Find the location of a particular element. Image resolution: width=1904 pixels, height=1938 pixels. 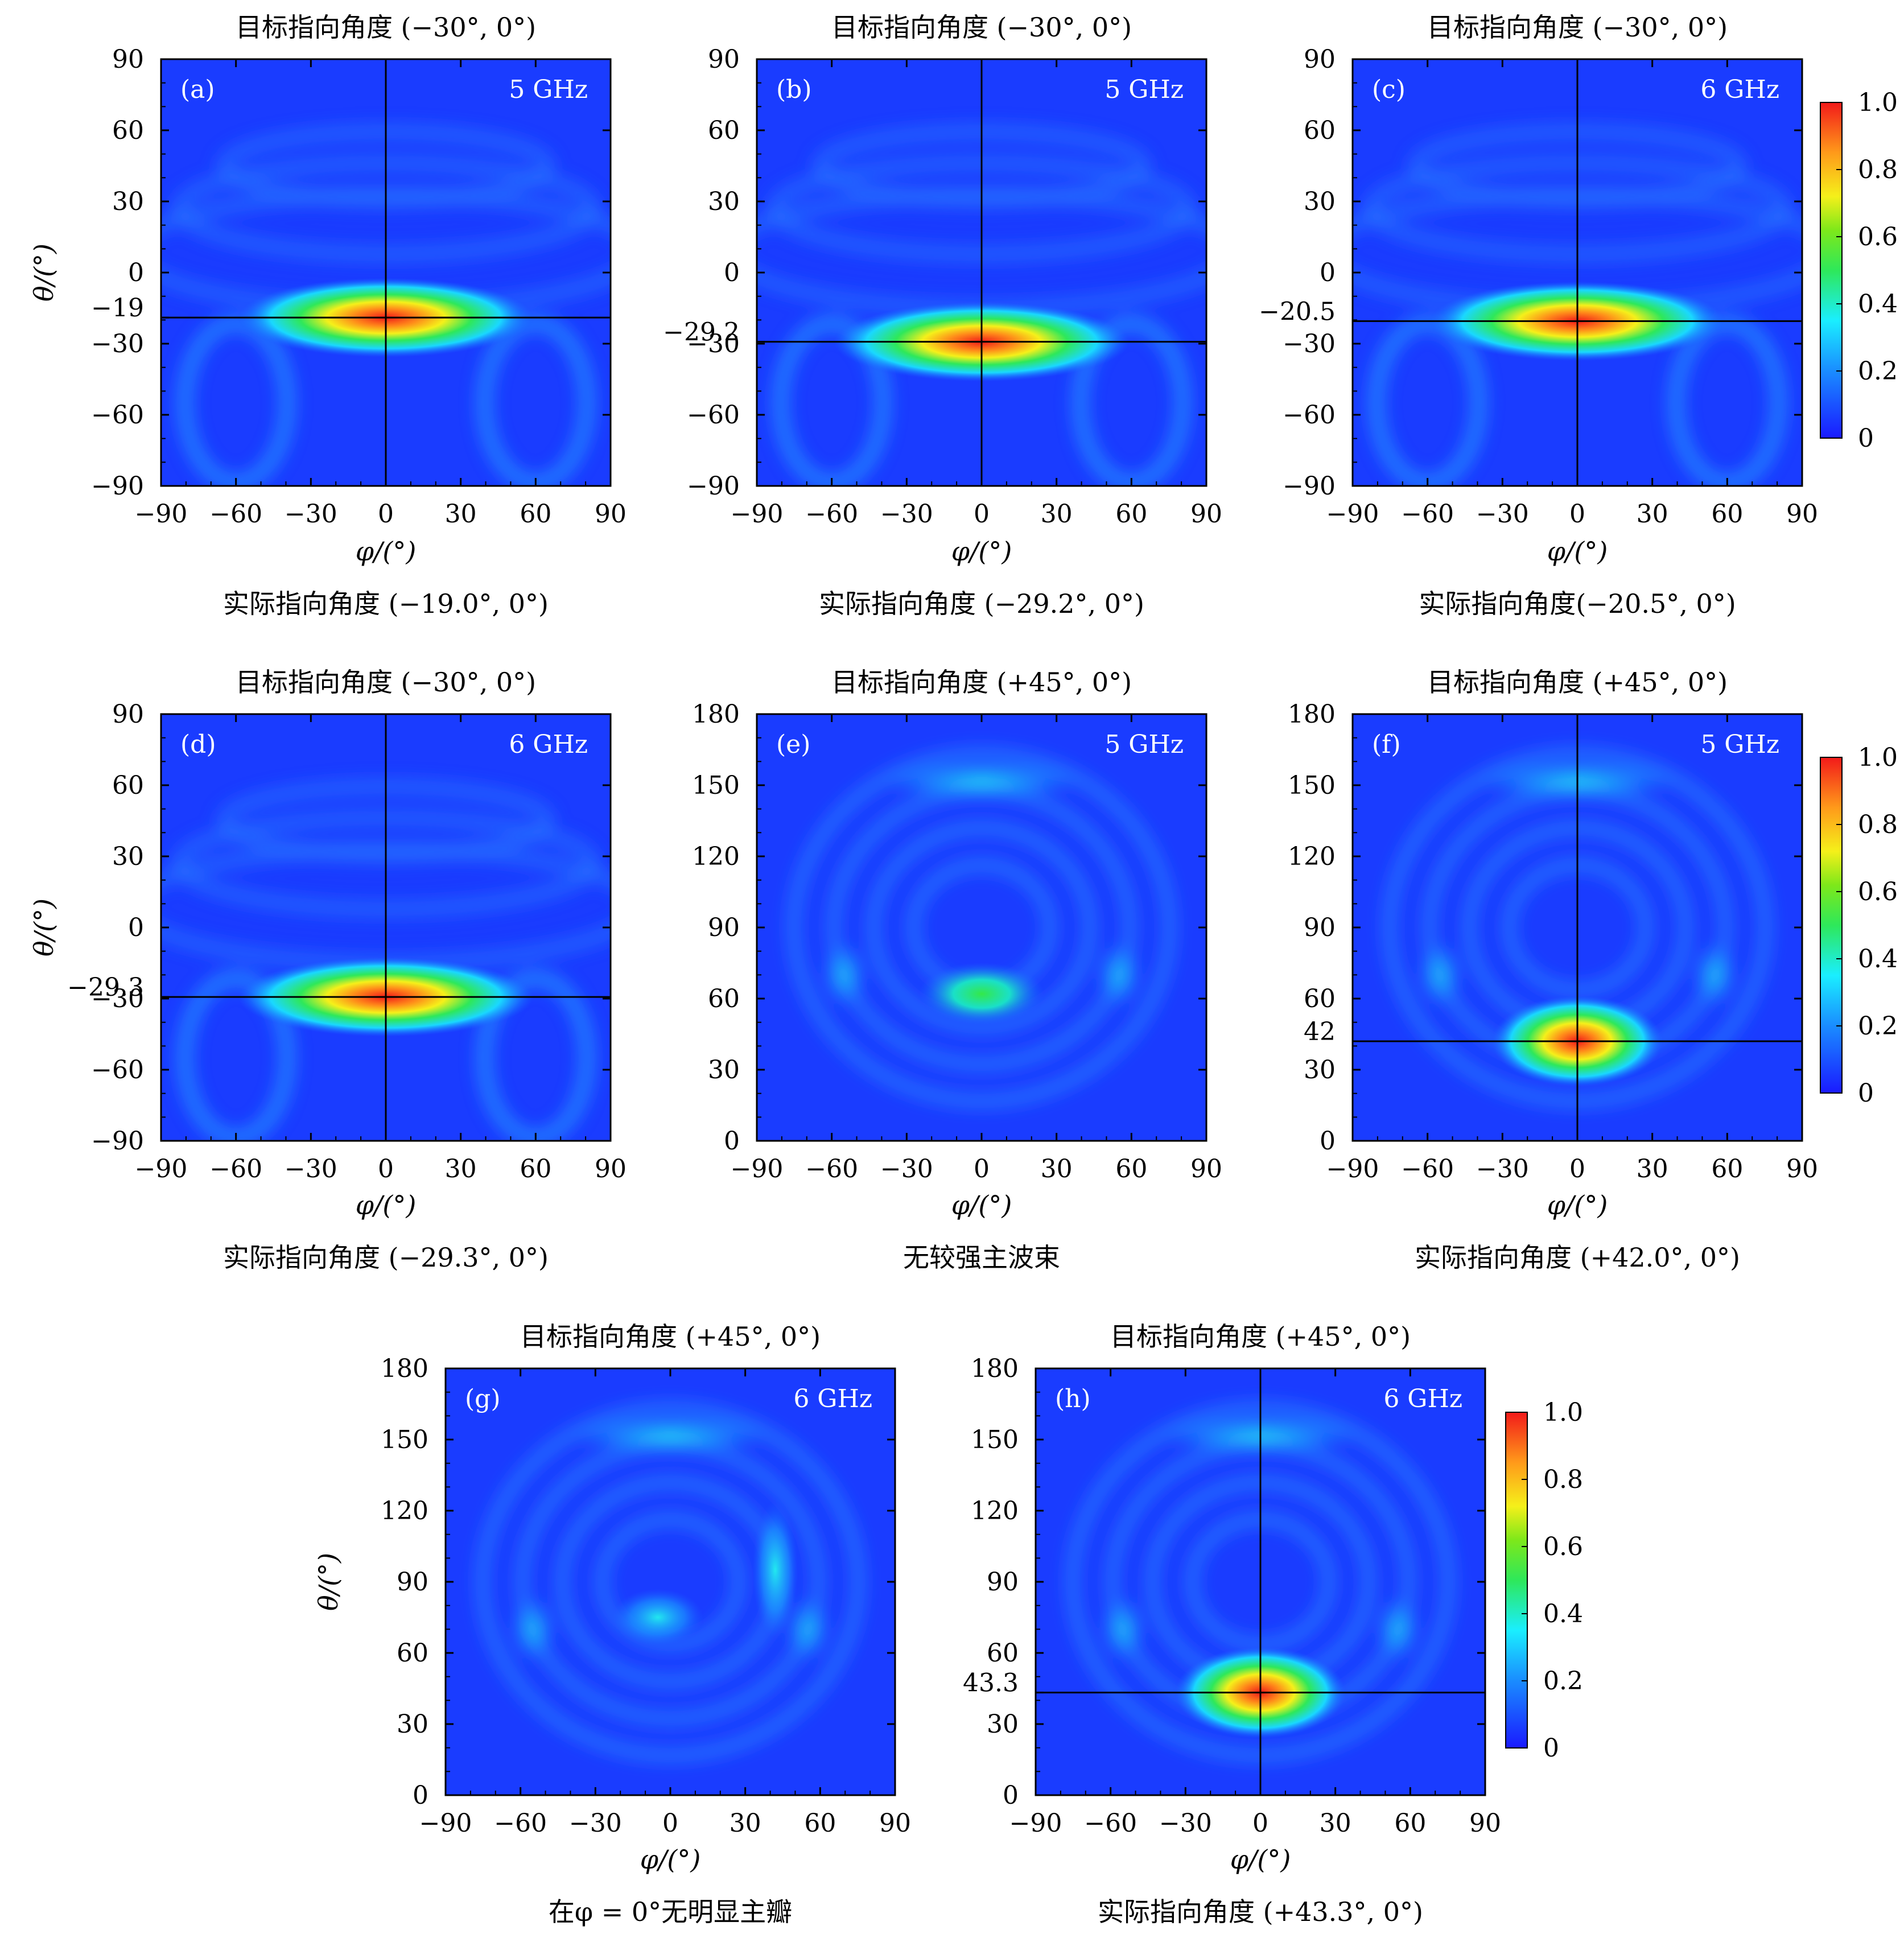

panel-label: (e) is located at coordinates (793, 744).